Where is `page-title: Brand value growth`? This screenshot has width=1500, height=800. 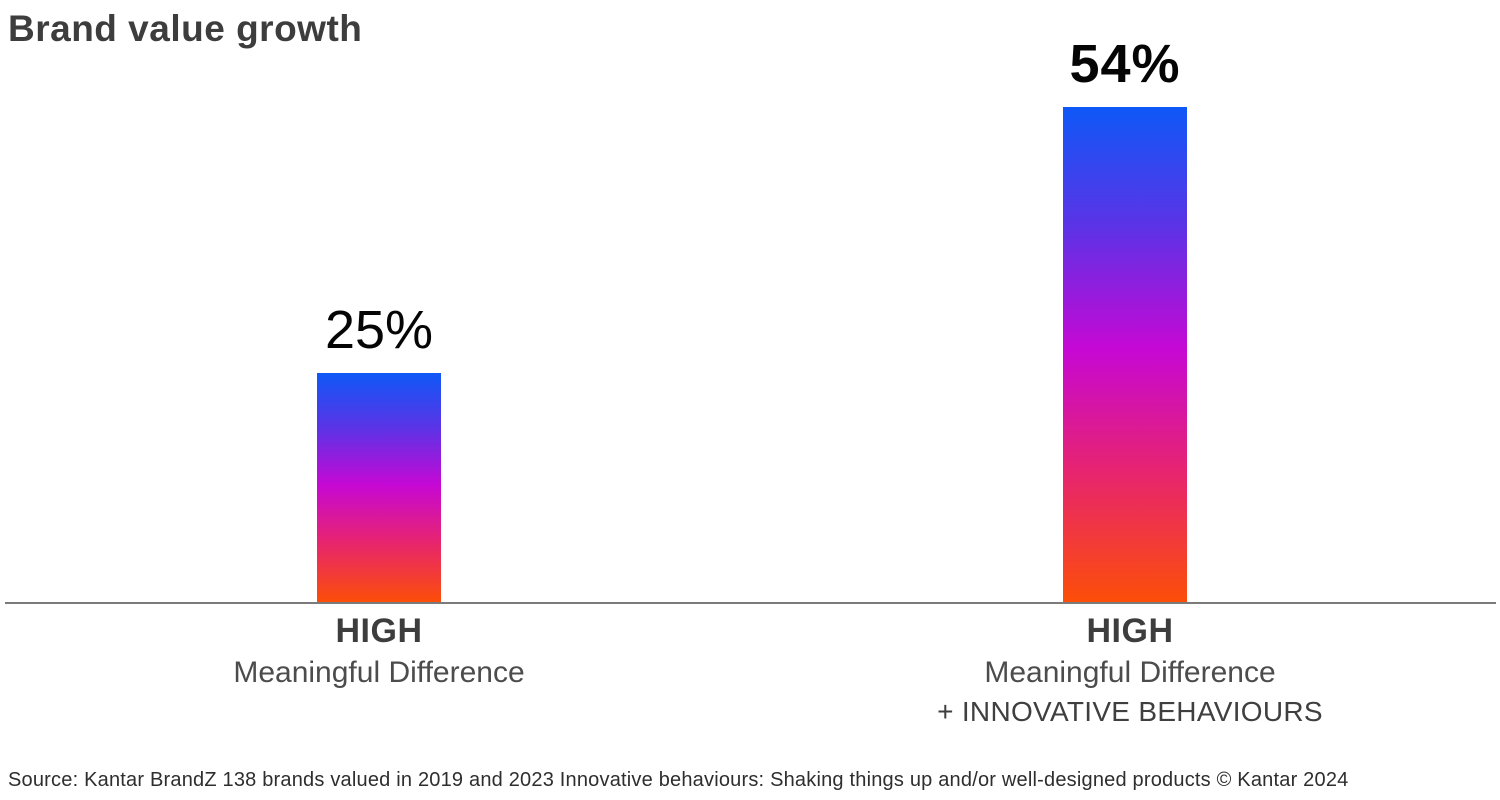
page-title: Brand value growth is located at coordinates (185, 28).